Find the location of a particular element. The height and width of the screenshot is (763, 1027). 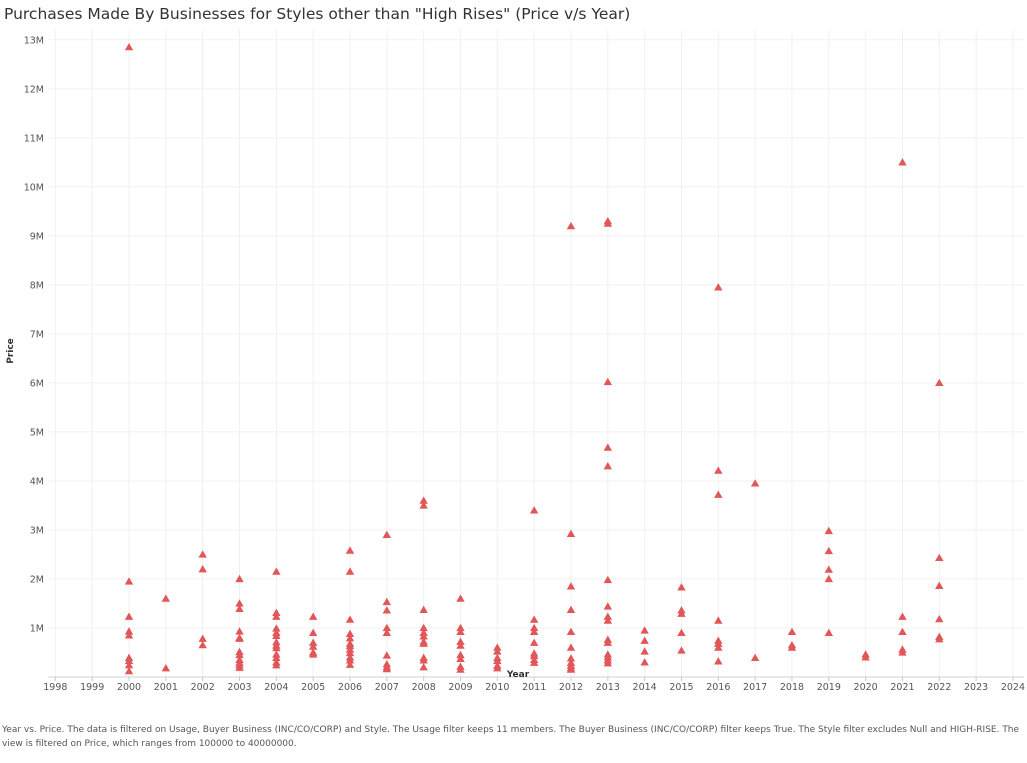

x-tick-label: 2015 is located at coordinates (681, 687).